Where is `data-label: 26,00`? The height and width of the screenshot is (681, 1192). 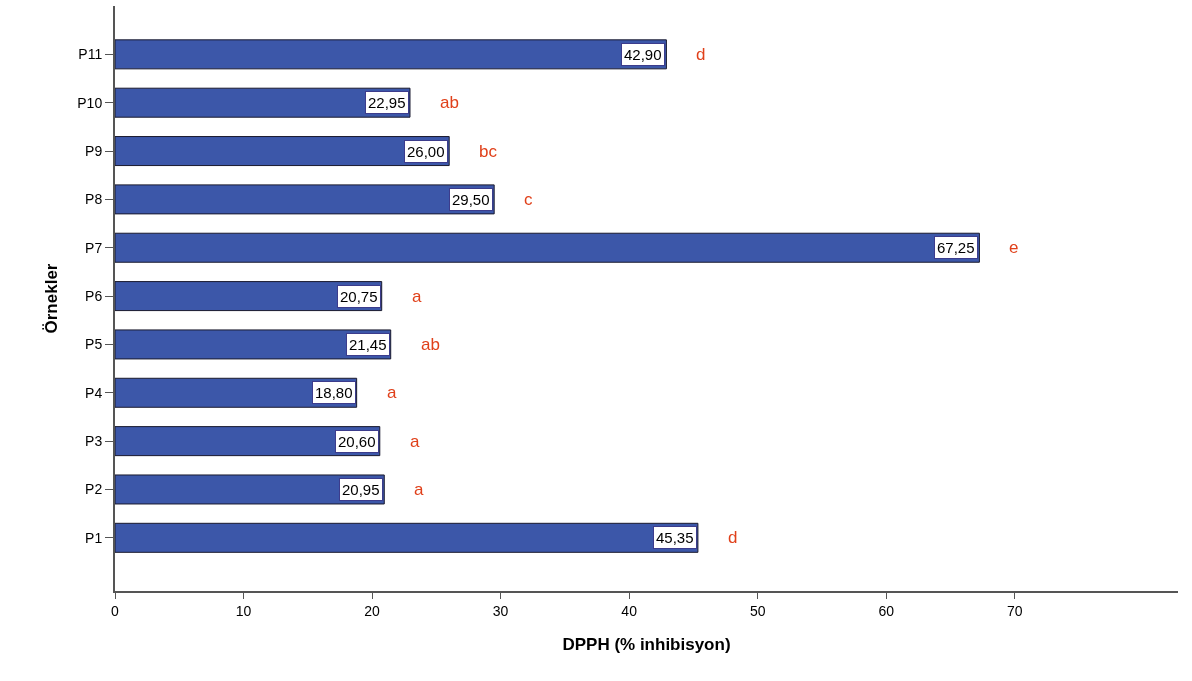
data-label: 26,00 is located at coordinates (426, 151).